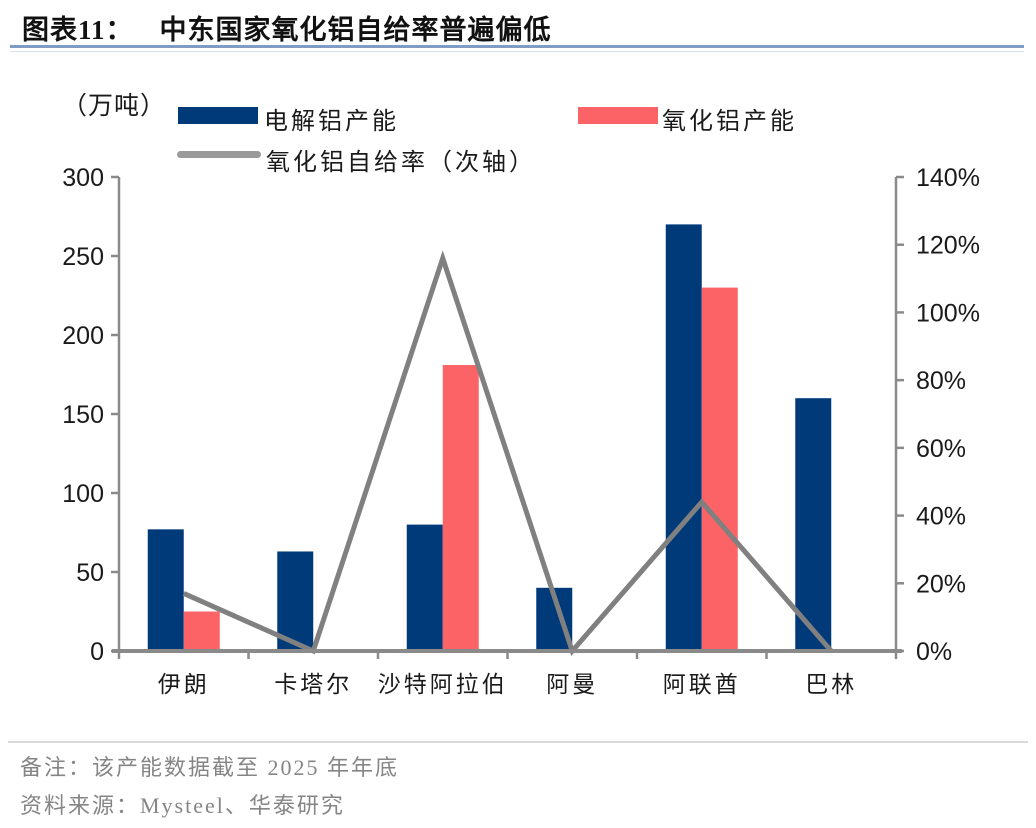 Image resolution: width=1036 pixels, height=828 pixels. Describe the element at coordinates (941, 517) in the screenshot. I see `right-axis-tick-label: 40%` at that location.